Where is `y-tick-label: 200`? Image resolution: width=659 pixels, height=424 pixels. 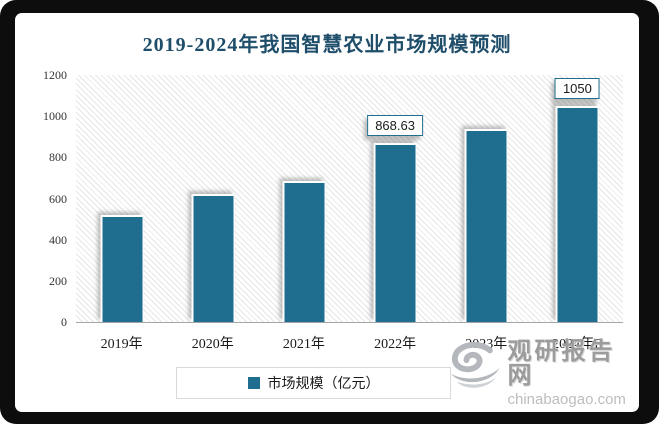 y-tick-label: 200 is located at coordinates (58, 280).